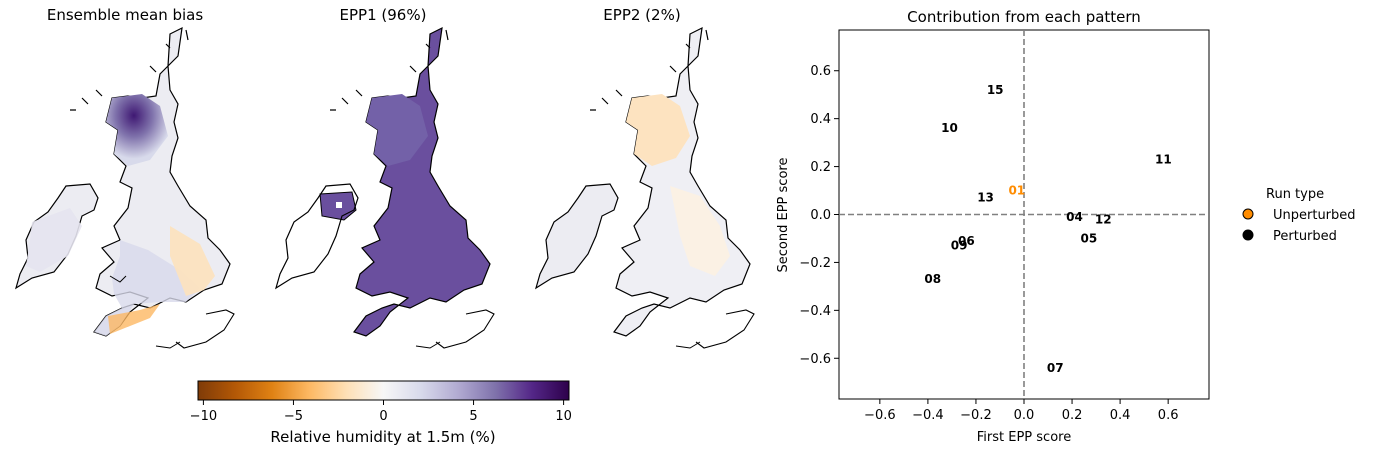 This screenshot has height=454, width=1376. What do you see at coordinates (1168, 415) in the screenshot?
I see `x-tick-label: 0.6` at bounding box center [1168, 415].